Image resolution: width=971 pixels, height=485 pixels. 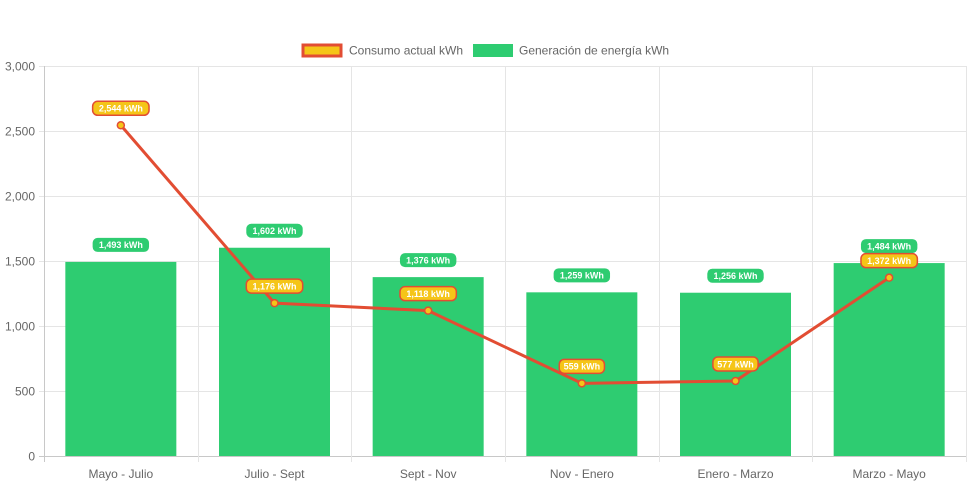 I want to click on x-tick-label: Nov - Enero, so click(x=582, y=474).